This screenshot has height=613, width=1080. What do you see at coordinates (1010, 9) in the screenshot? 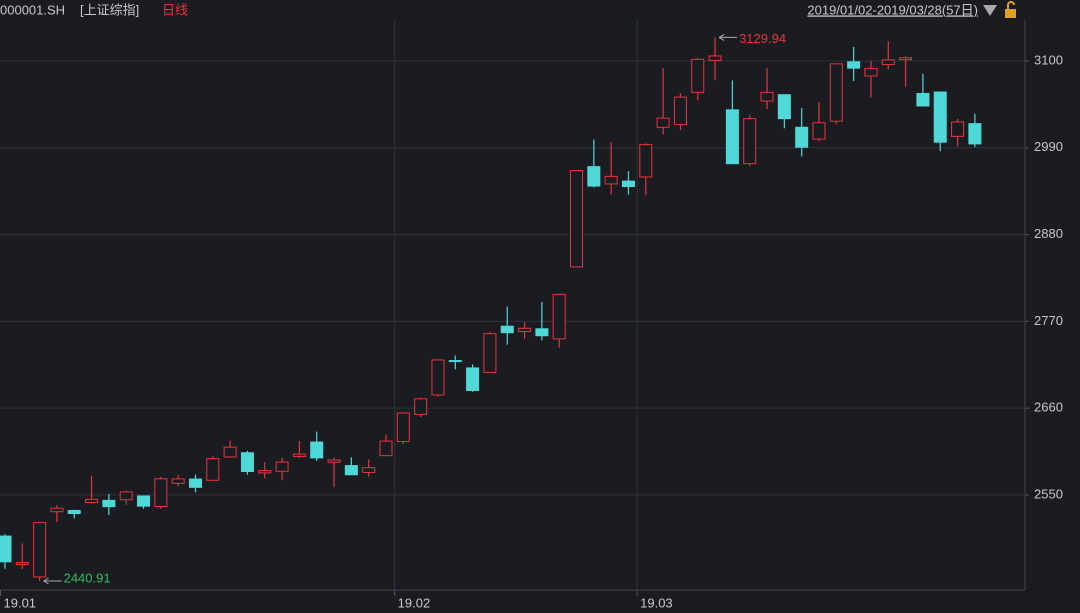
I see `lock-icon` at bounding box center [1010, 9].